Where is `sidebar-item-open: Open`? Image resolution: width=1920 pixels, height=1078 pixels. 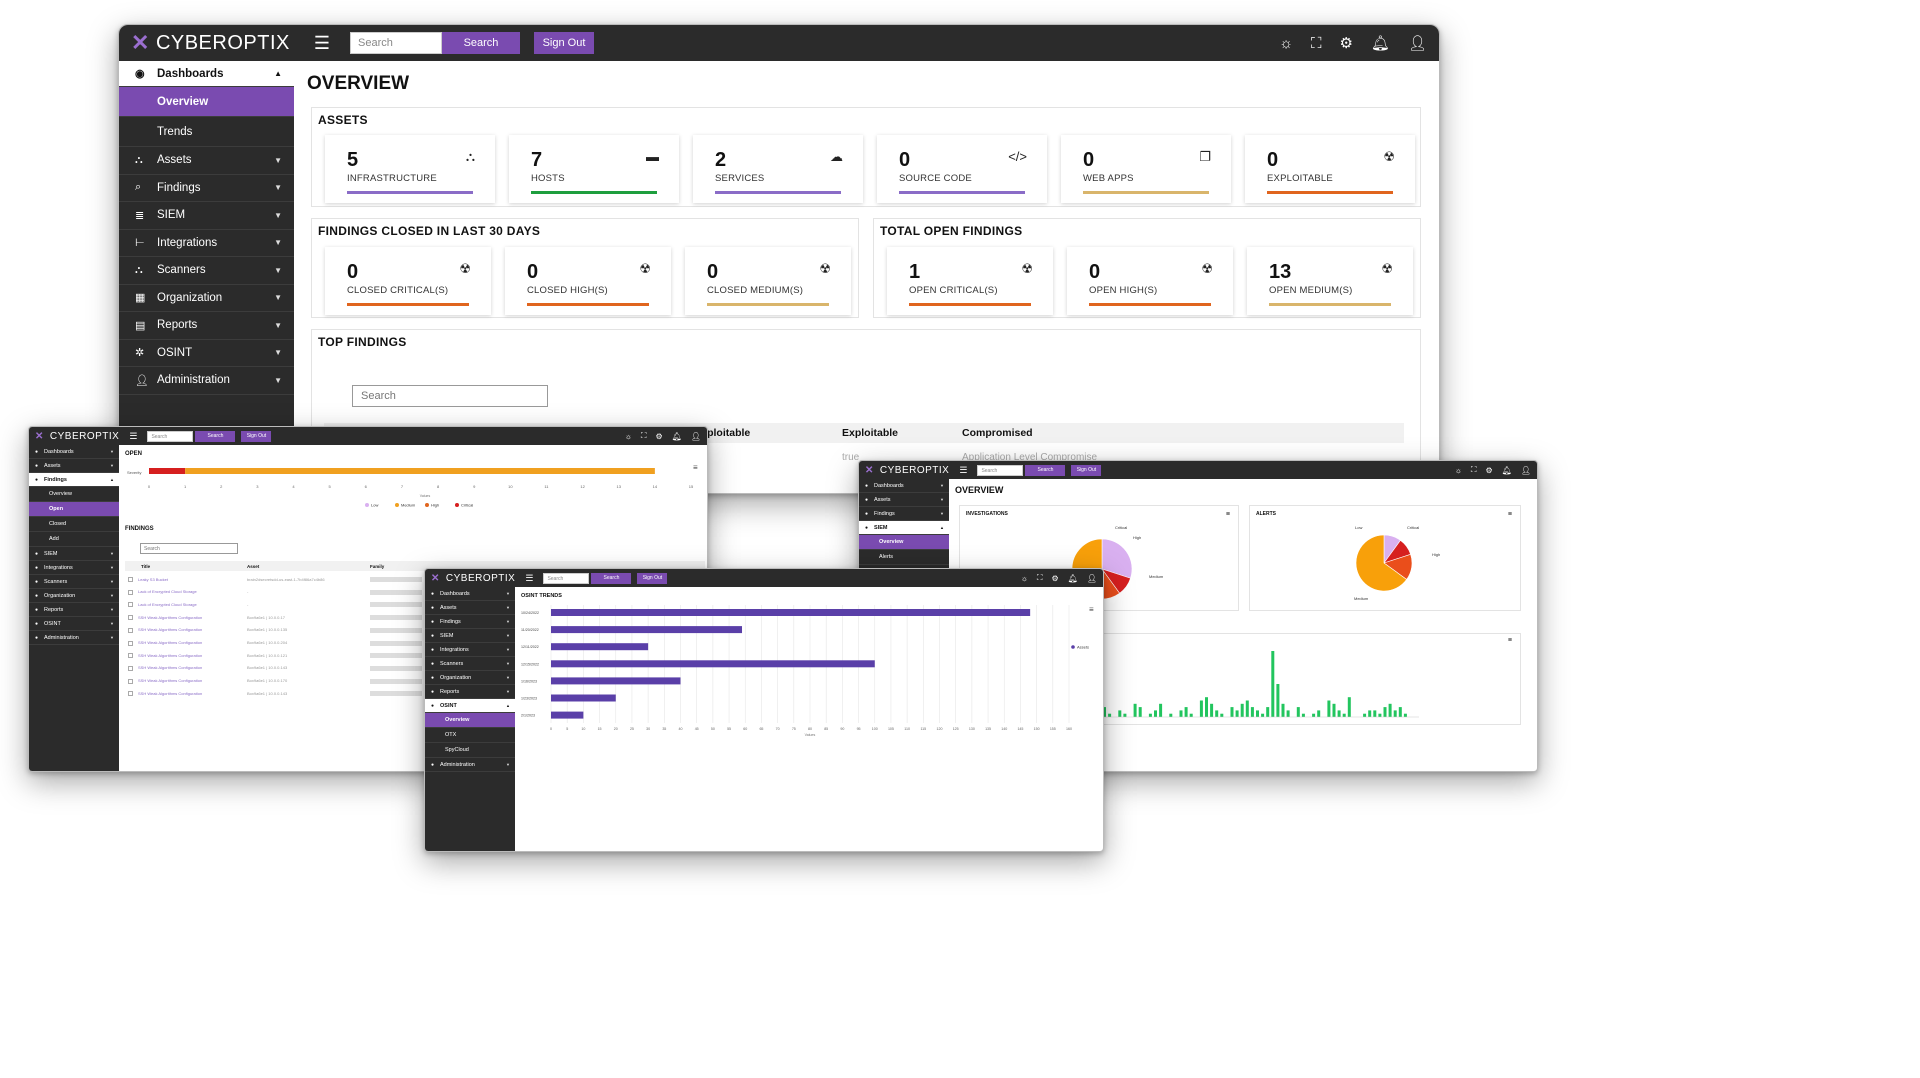 sidebar-item-open: Open is located at coordinates (74, 509).